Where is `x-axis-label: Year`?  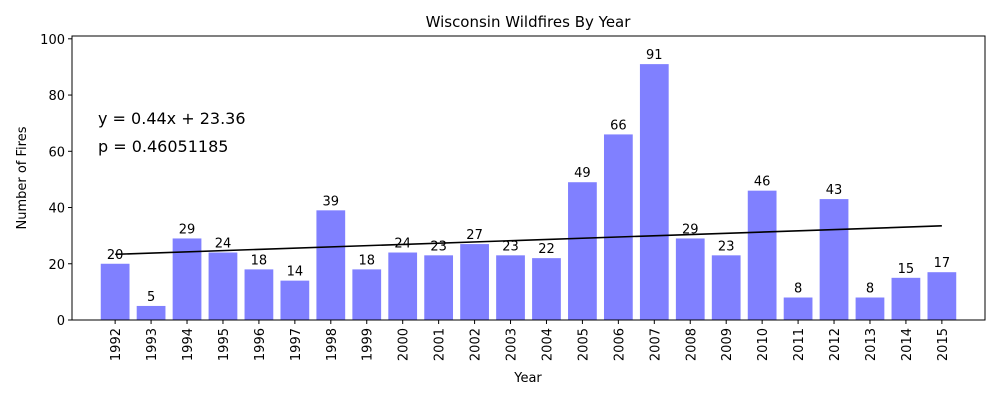 x-axis-label: Year is located at coordinates (527, 378).